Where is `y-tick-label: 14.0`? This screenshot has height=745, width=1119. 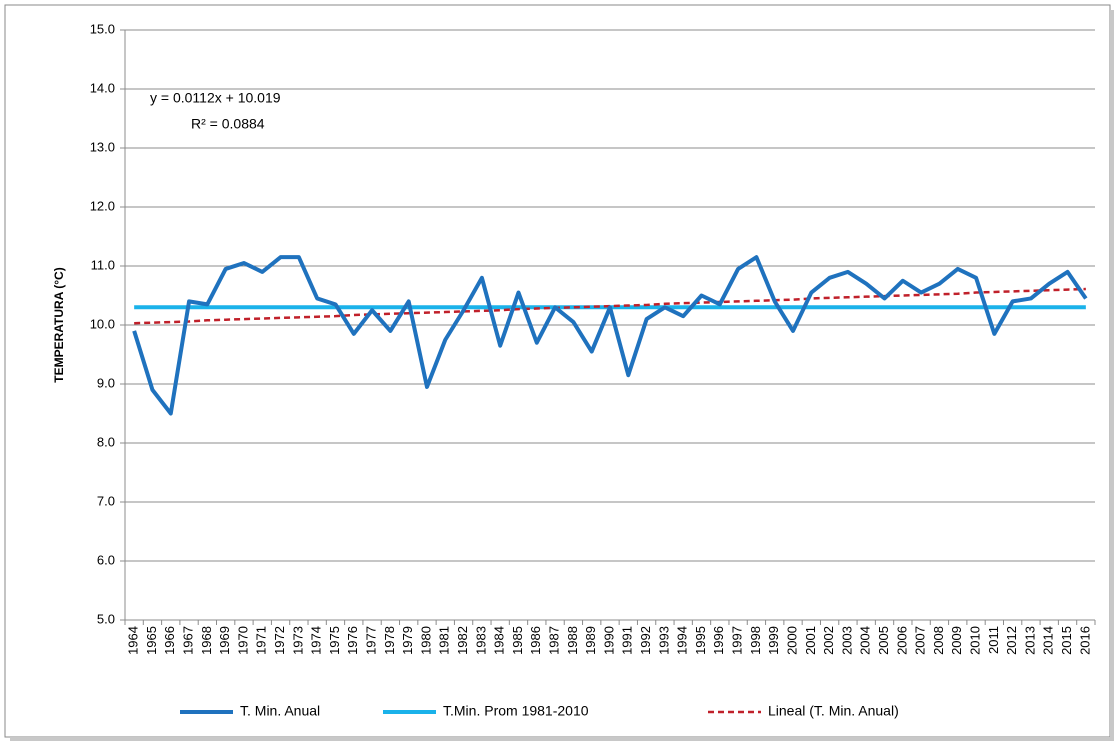
y-tick-label: 14.0 is located at coordinates (102, 87).